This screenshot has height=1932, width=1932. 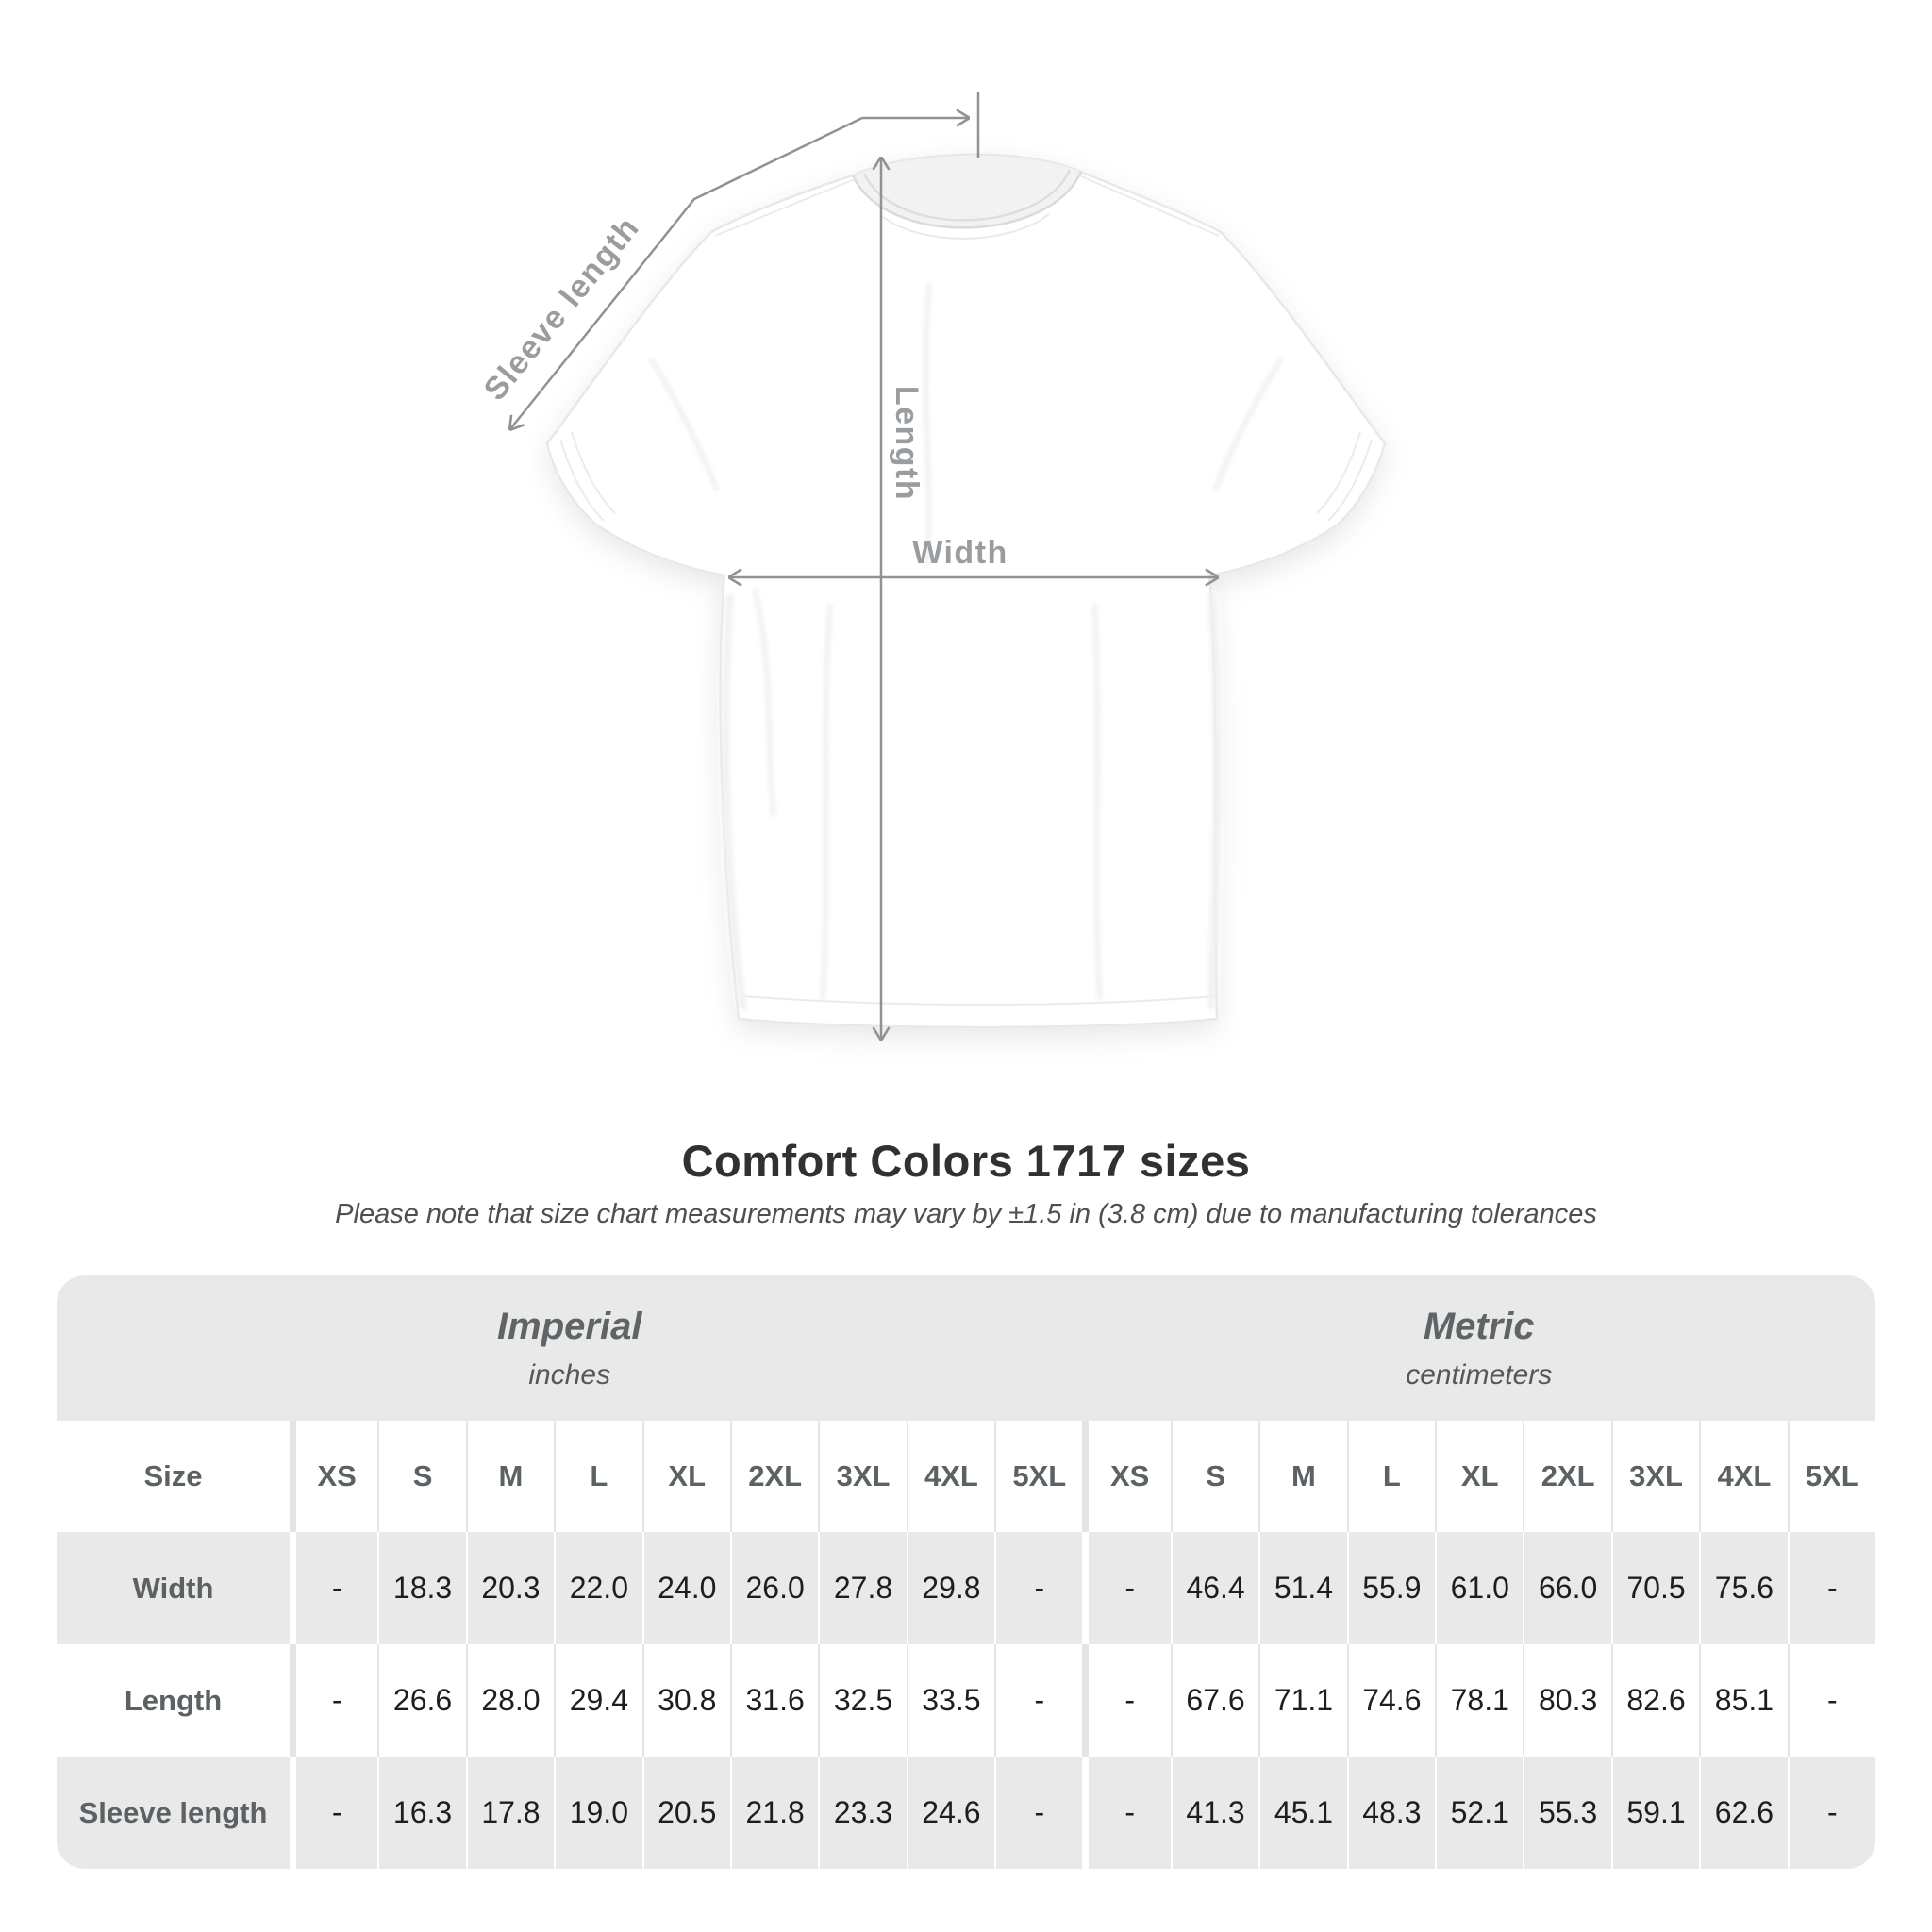 I want to click on length-metric-2xl: 80.3, so click(x=1567, y=1701).